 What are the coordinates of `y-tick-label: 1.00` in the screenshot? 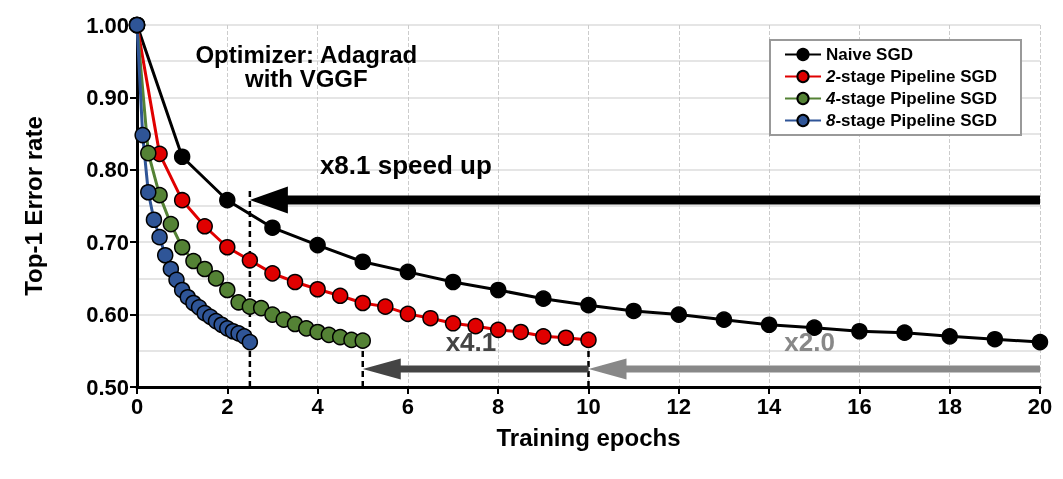 It's located at (107, 25).